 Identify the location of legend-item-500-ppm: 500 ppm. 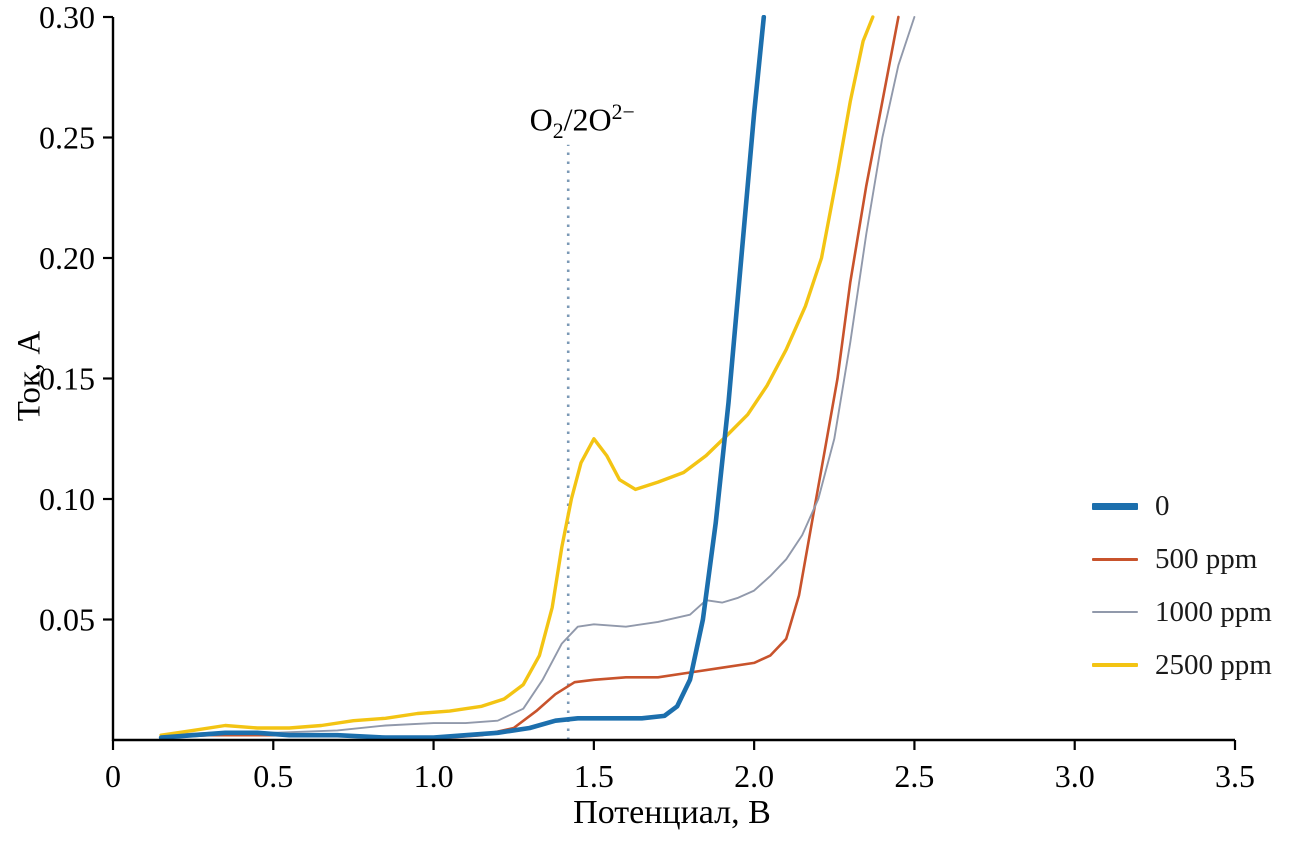
(1182, 559).